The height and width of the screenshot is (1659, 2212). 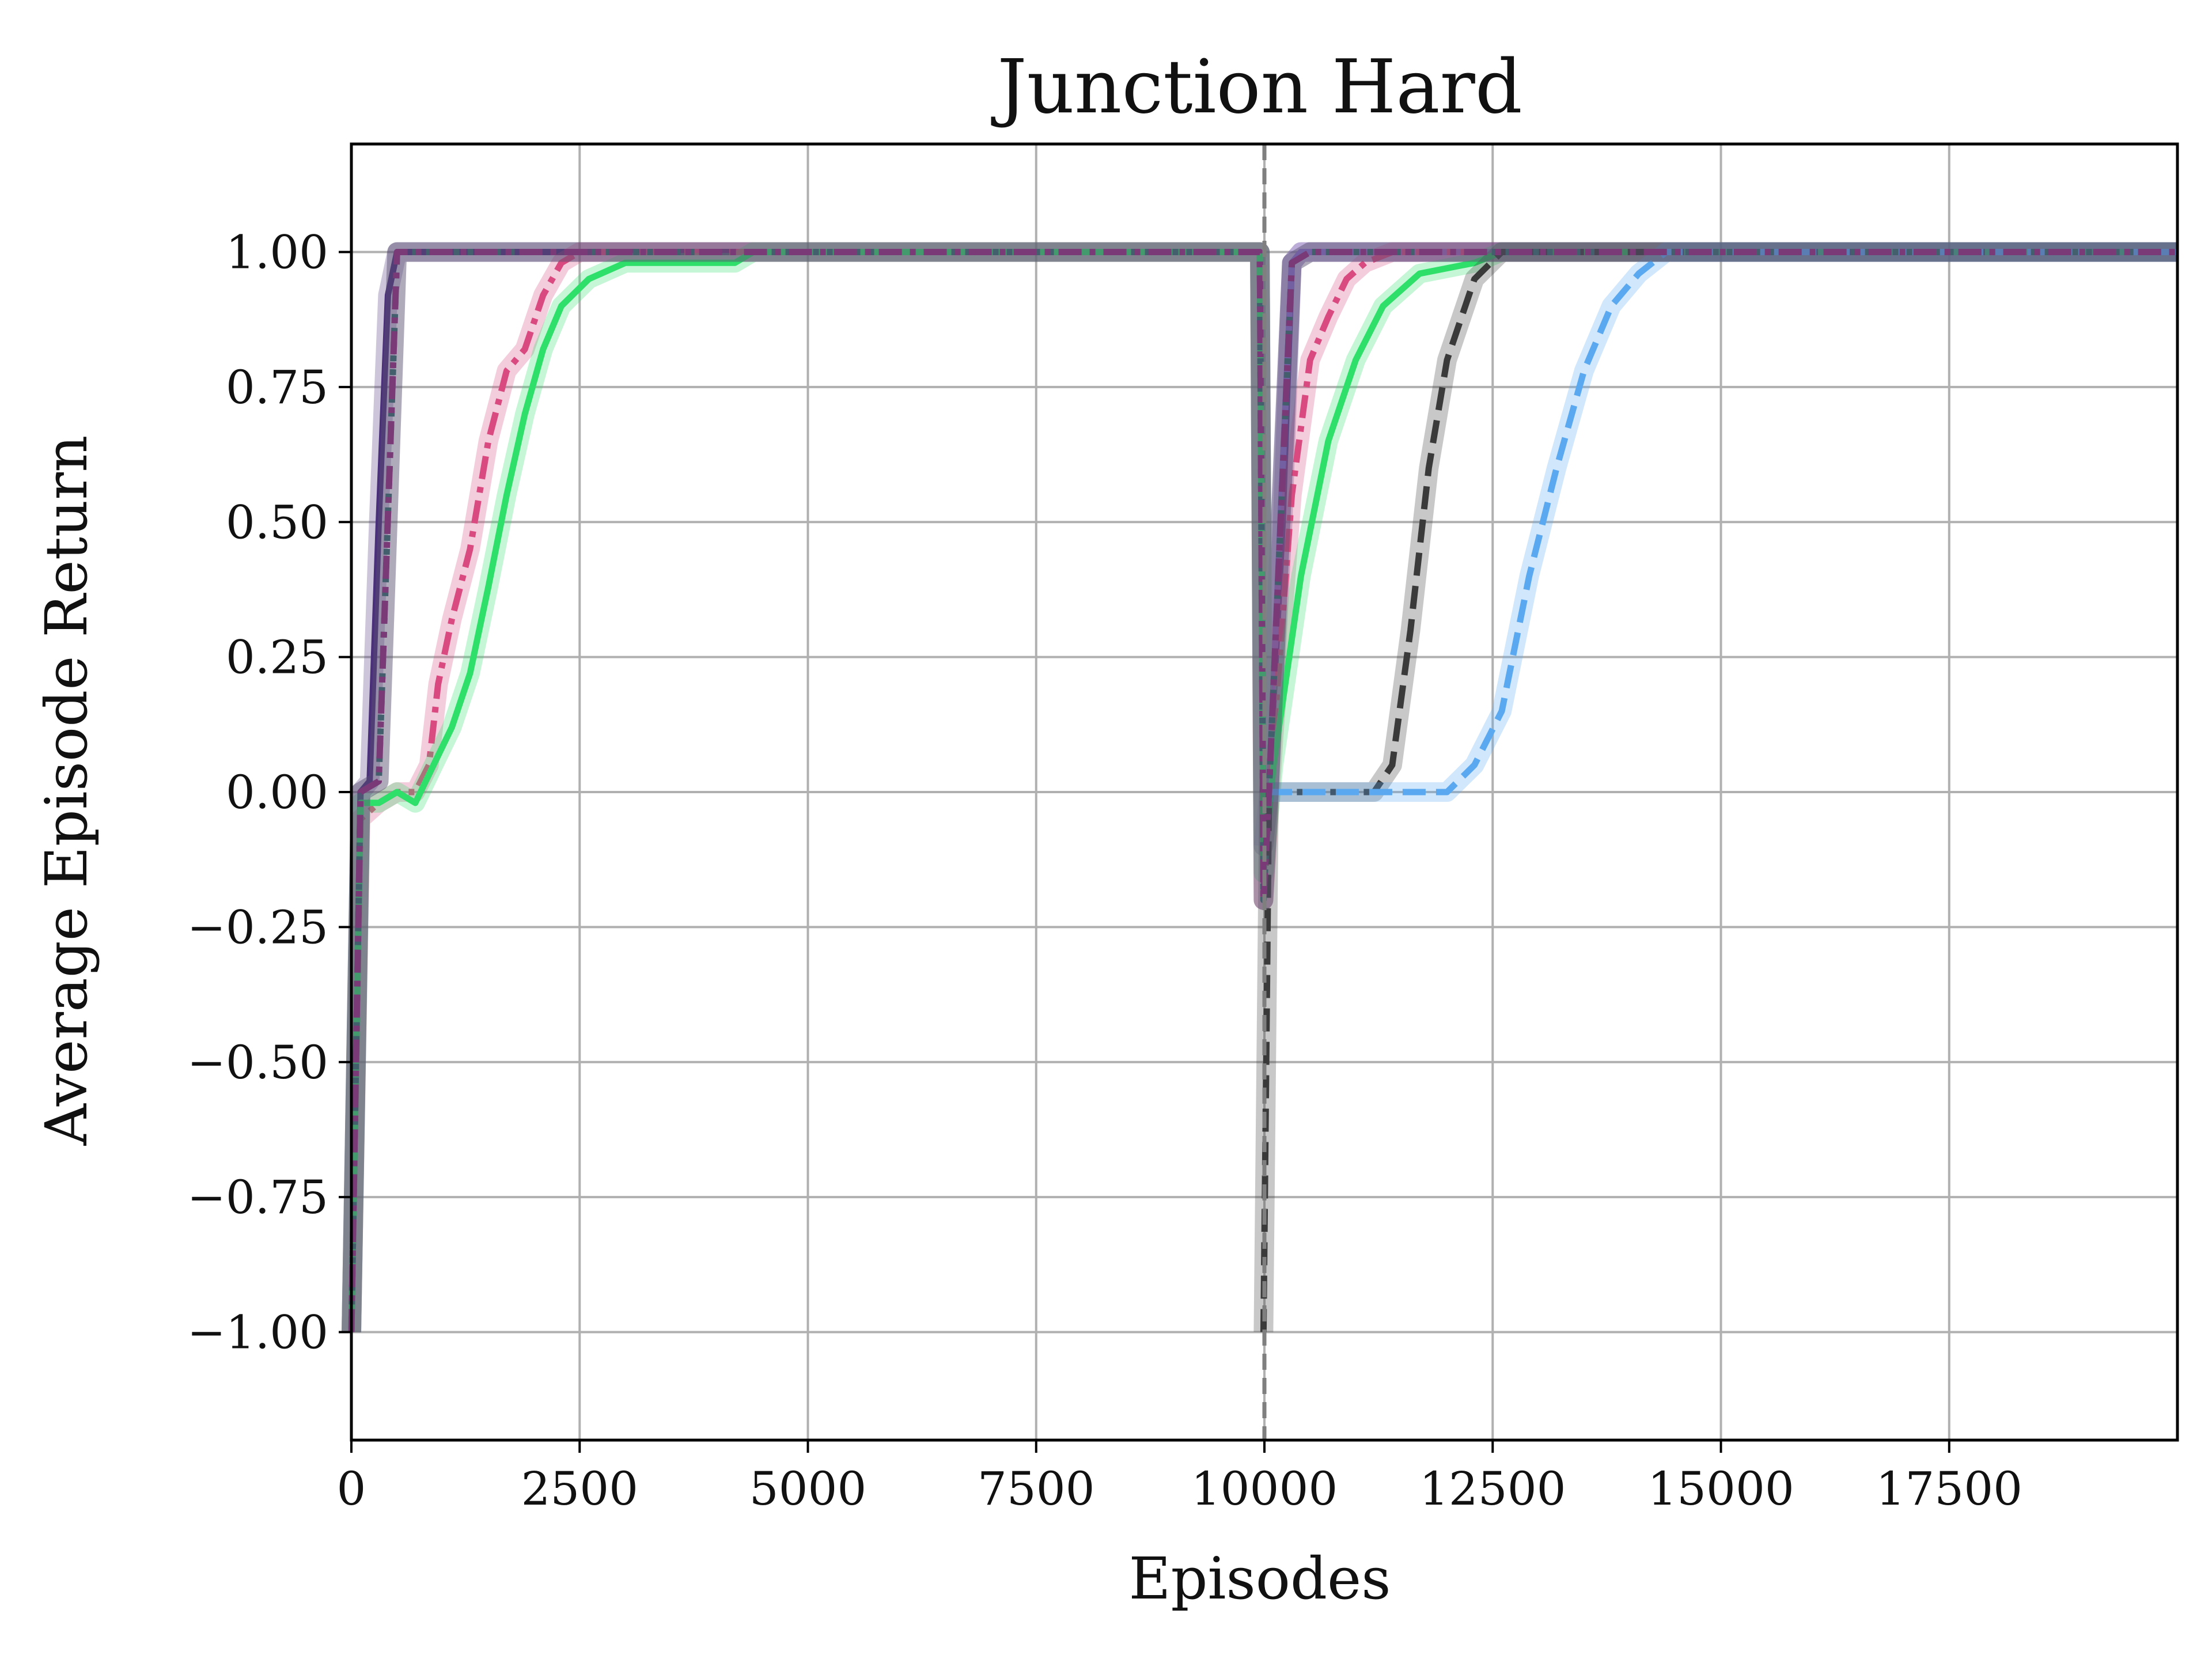 I want to click on y-axis-label: Average Episode Return, so click(x=66, y=790).